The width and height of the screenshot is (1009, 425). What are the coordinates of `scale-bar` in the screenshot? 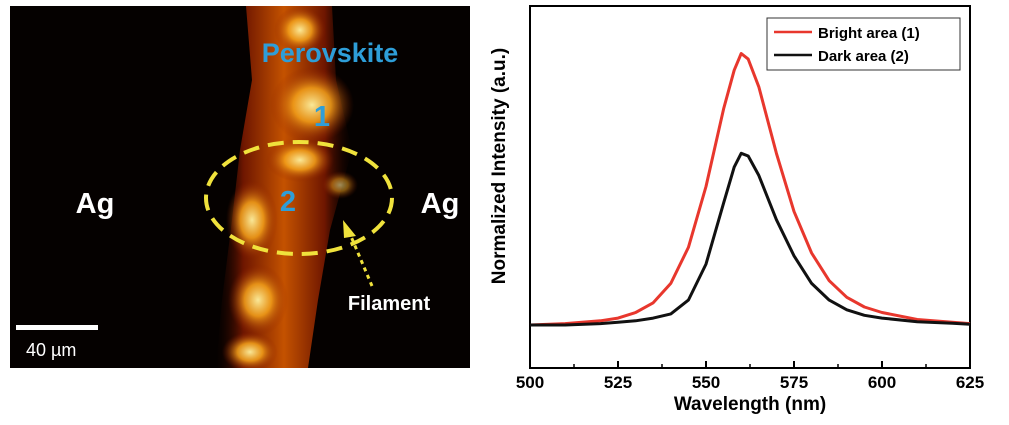 It's located at (57, 327).